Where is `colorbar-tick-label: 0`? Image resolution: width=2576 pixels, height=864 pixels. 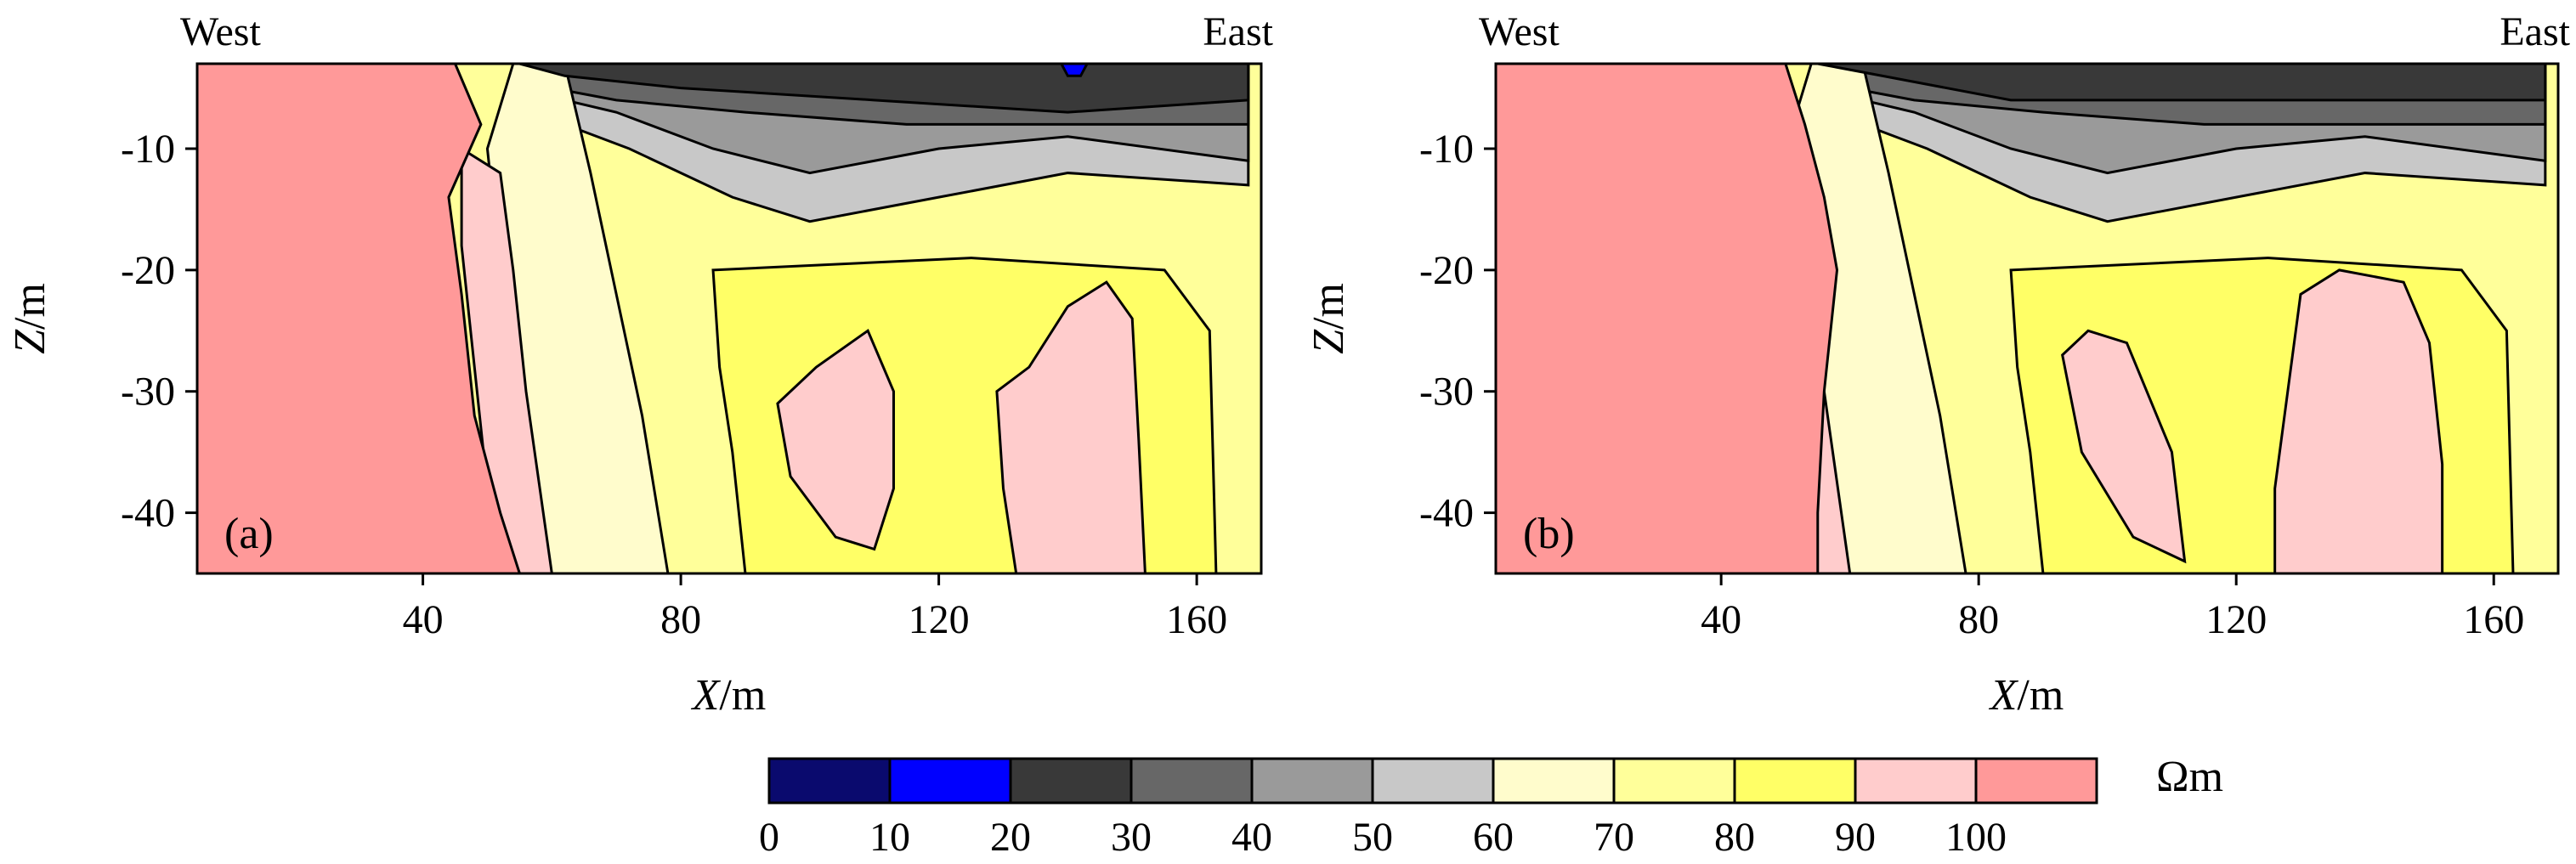
colorbar-tick-label: 0 is located at coordinates (769, 837).